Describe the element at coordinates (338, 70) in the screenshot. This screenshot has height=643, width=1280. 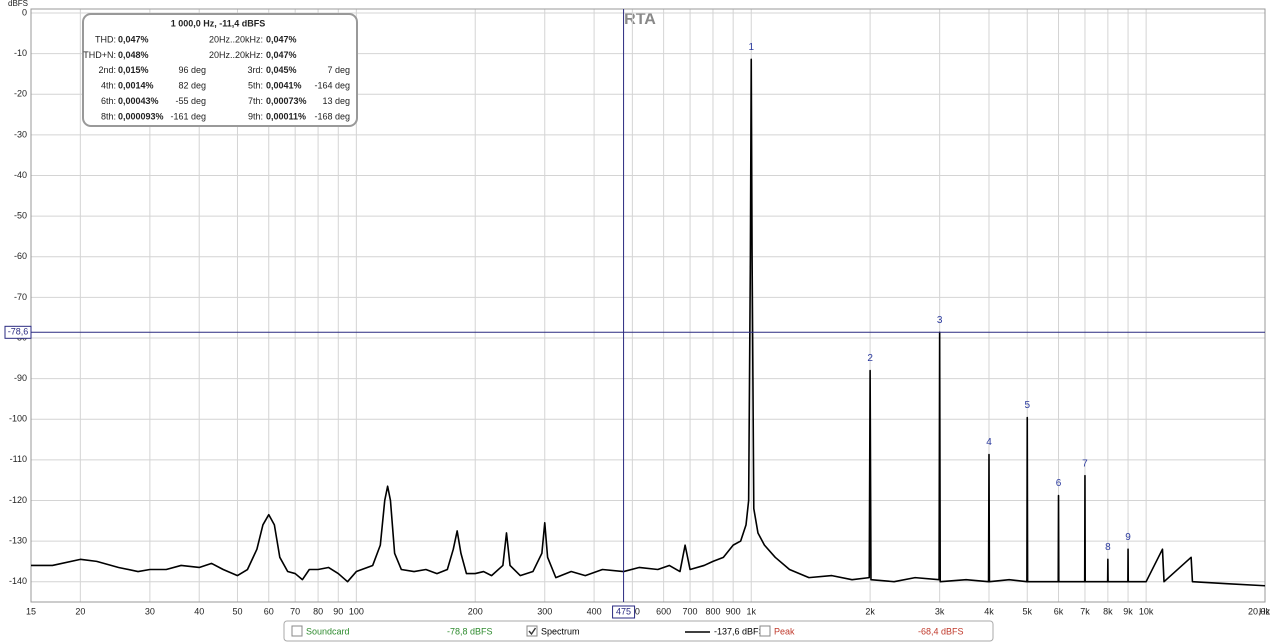
I see `info-phase: 7 deg` at that location.